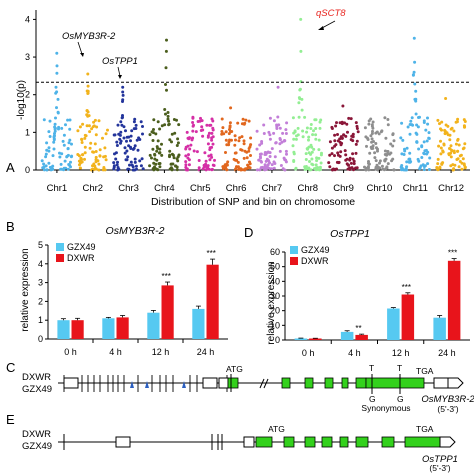 The height and width of the screenshot is (473, 474). I want to click on exon-box, so click(361, 383).